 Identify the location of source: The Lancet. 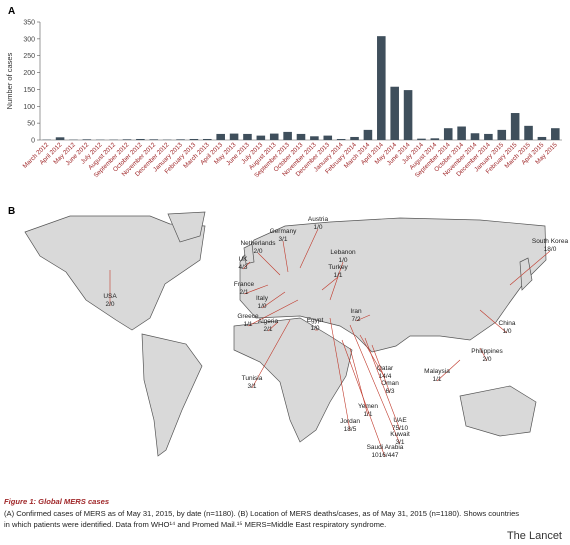
(534, 536).